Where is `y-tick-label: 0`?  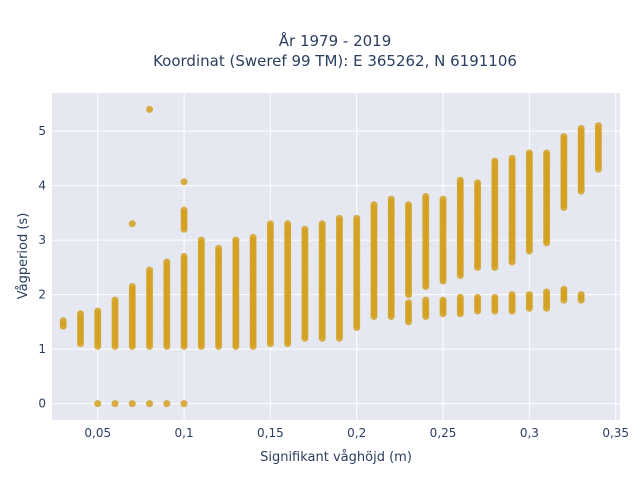
y-tick-label: 0 is located at coordinates (42, 404).